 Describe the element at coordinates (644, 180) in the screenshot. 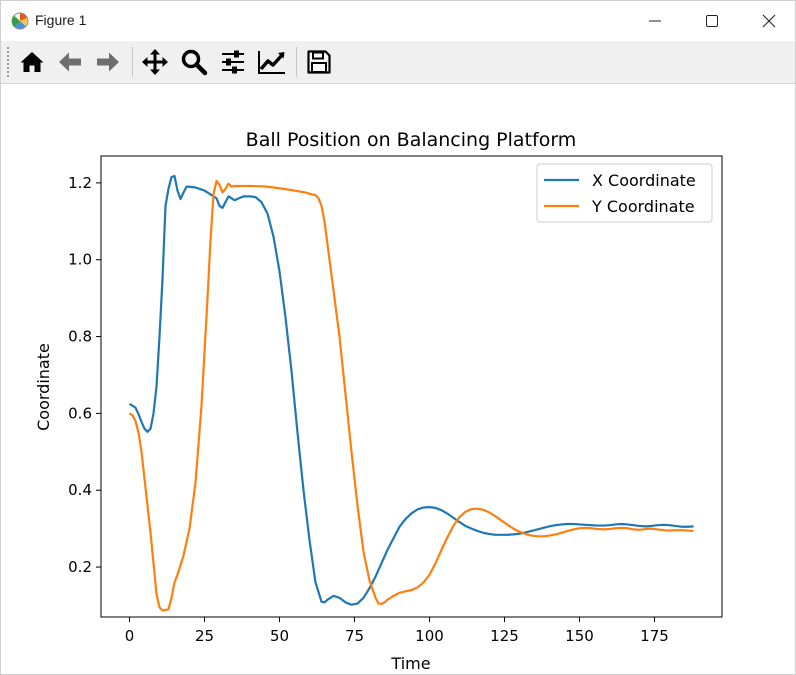

I see `legend-label-x: X Coordinate` at that location.